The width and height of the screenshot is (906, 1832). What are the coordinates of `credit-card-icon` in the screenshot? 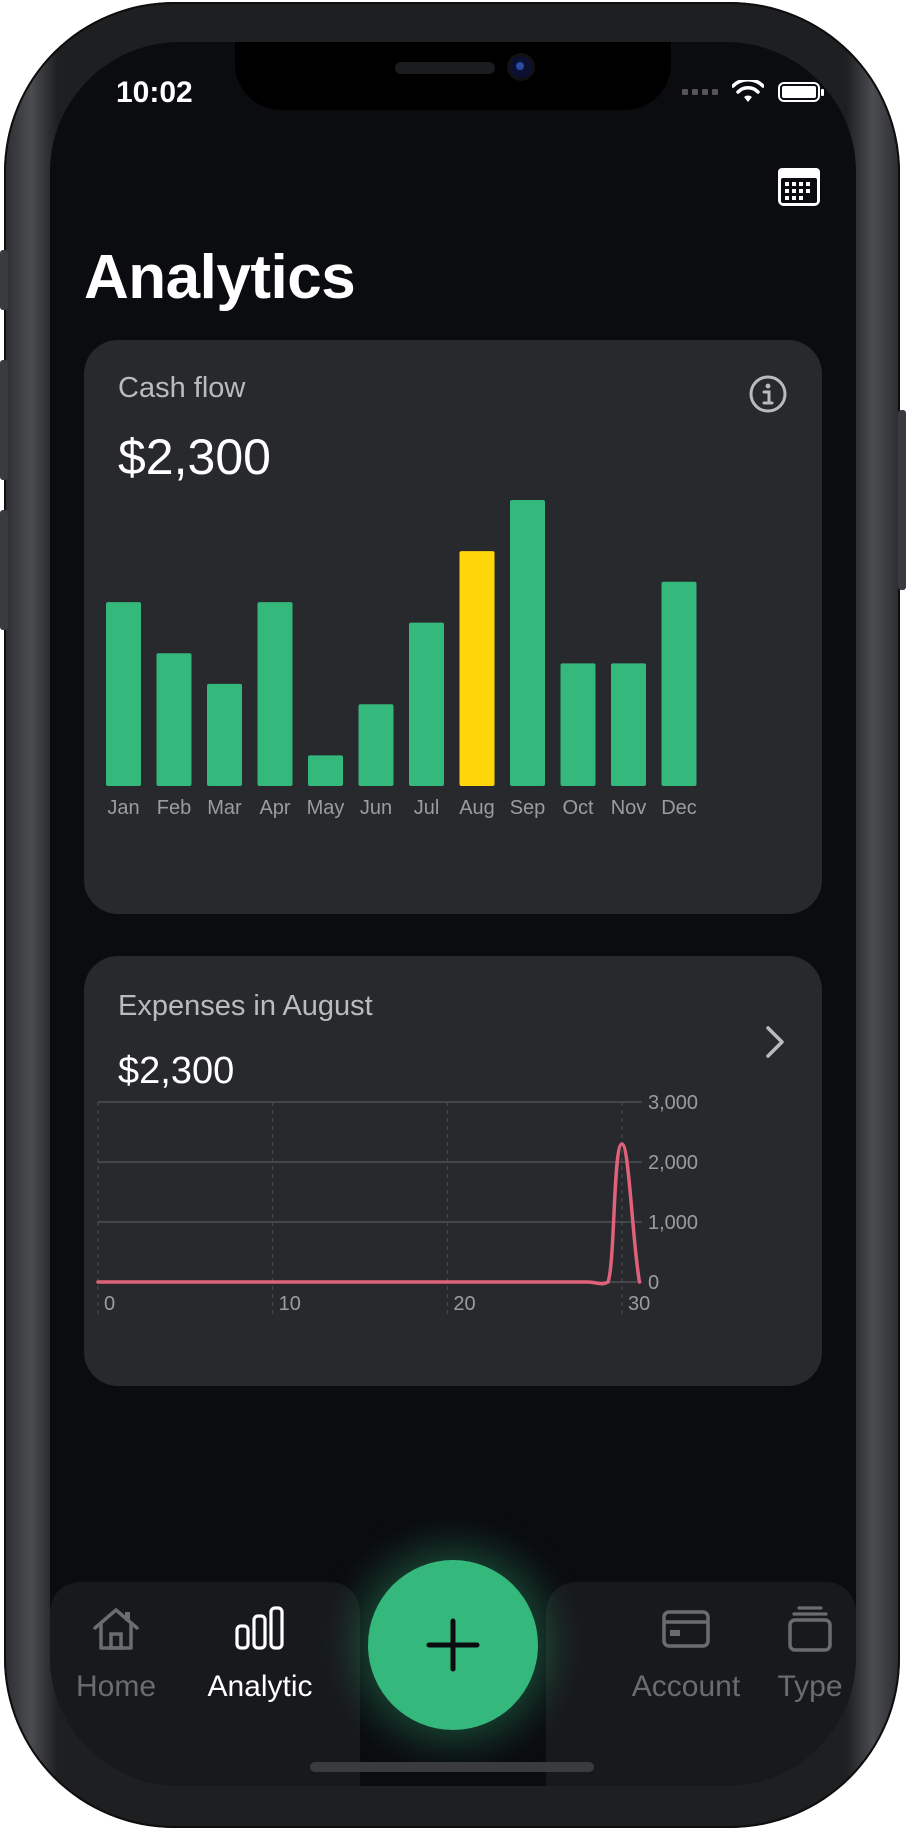 It's located at (686, 1629).